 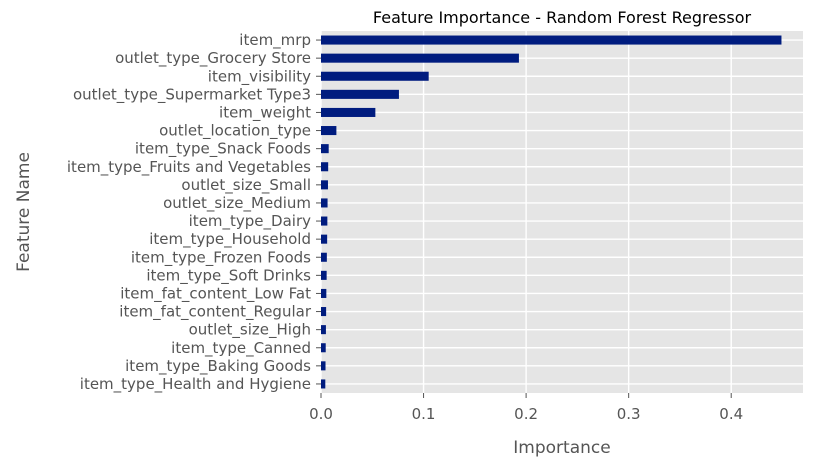 What do you see at coordinates (221, 257) in the screenshot?
I see `y-tick-label: item_type_Frozen Foods` at bounding box center [221, 257].